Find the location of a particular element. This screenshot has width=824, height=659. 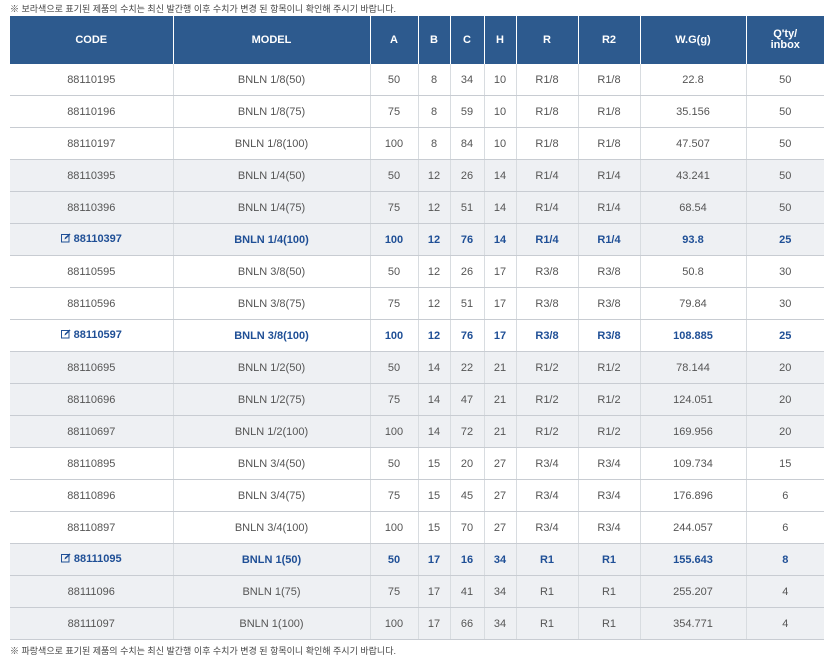

table-cell: 75 is located at coordinates (393, 399).